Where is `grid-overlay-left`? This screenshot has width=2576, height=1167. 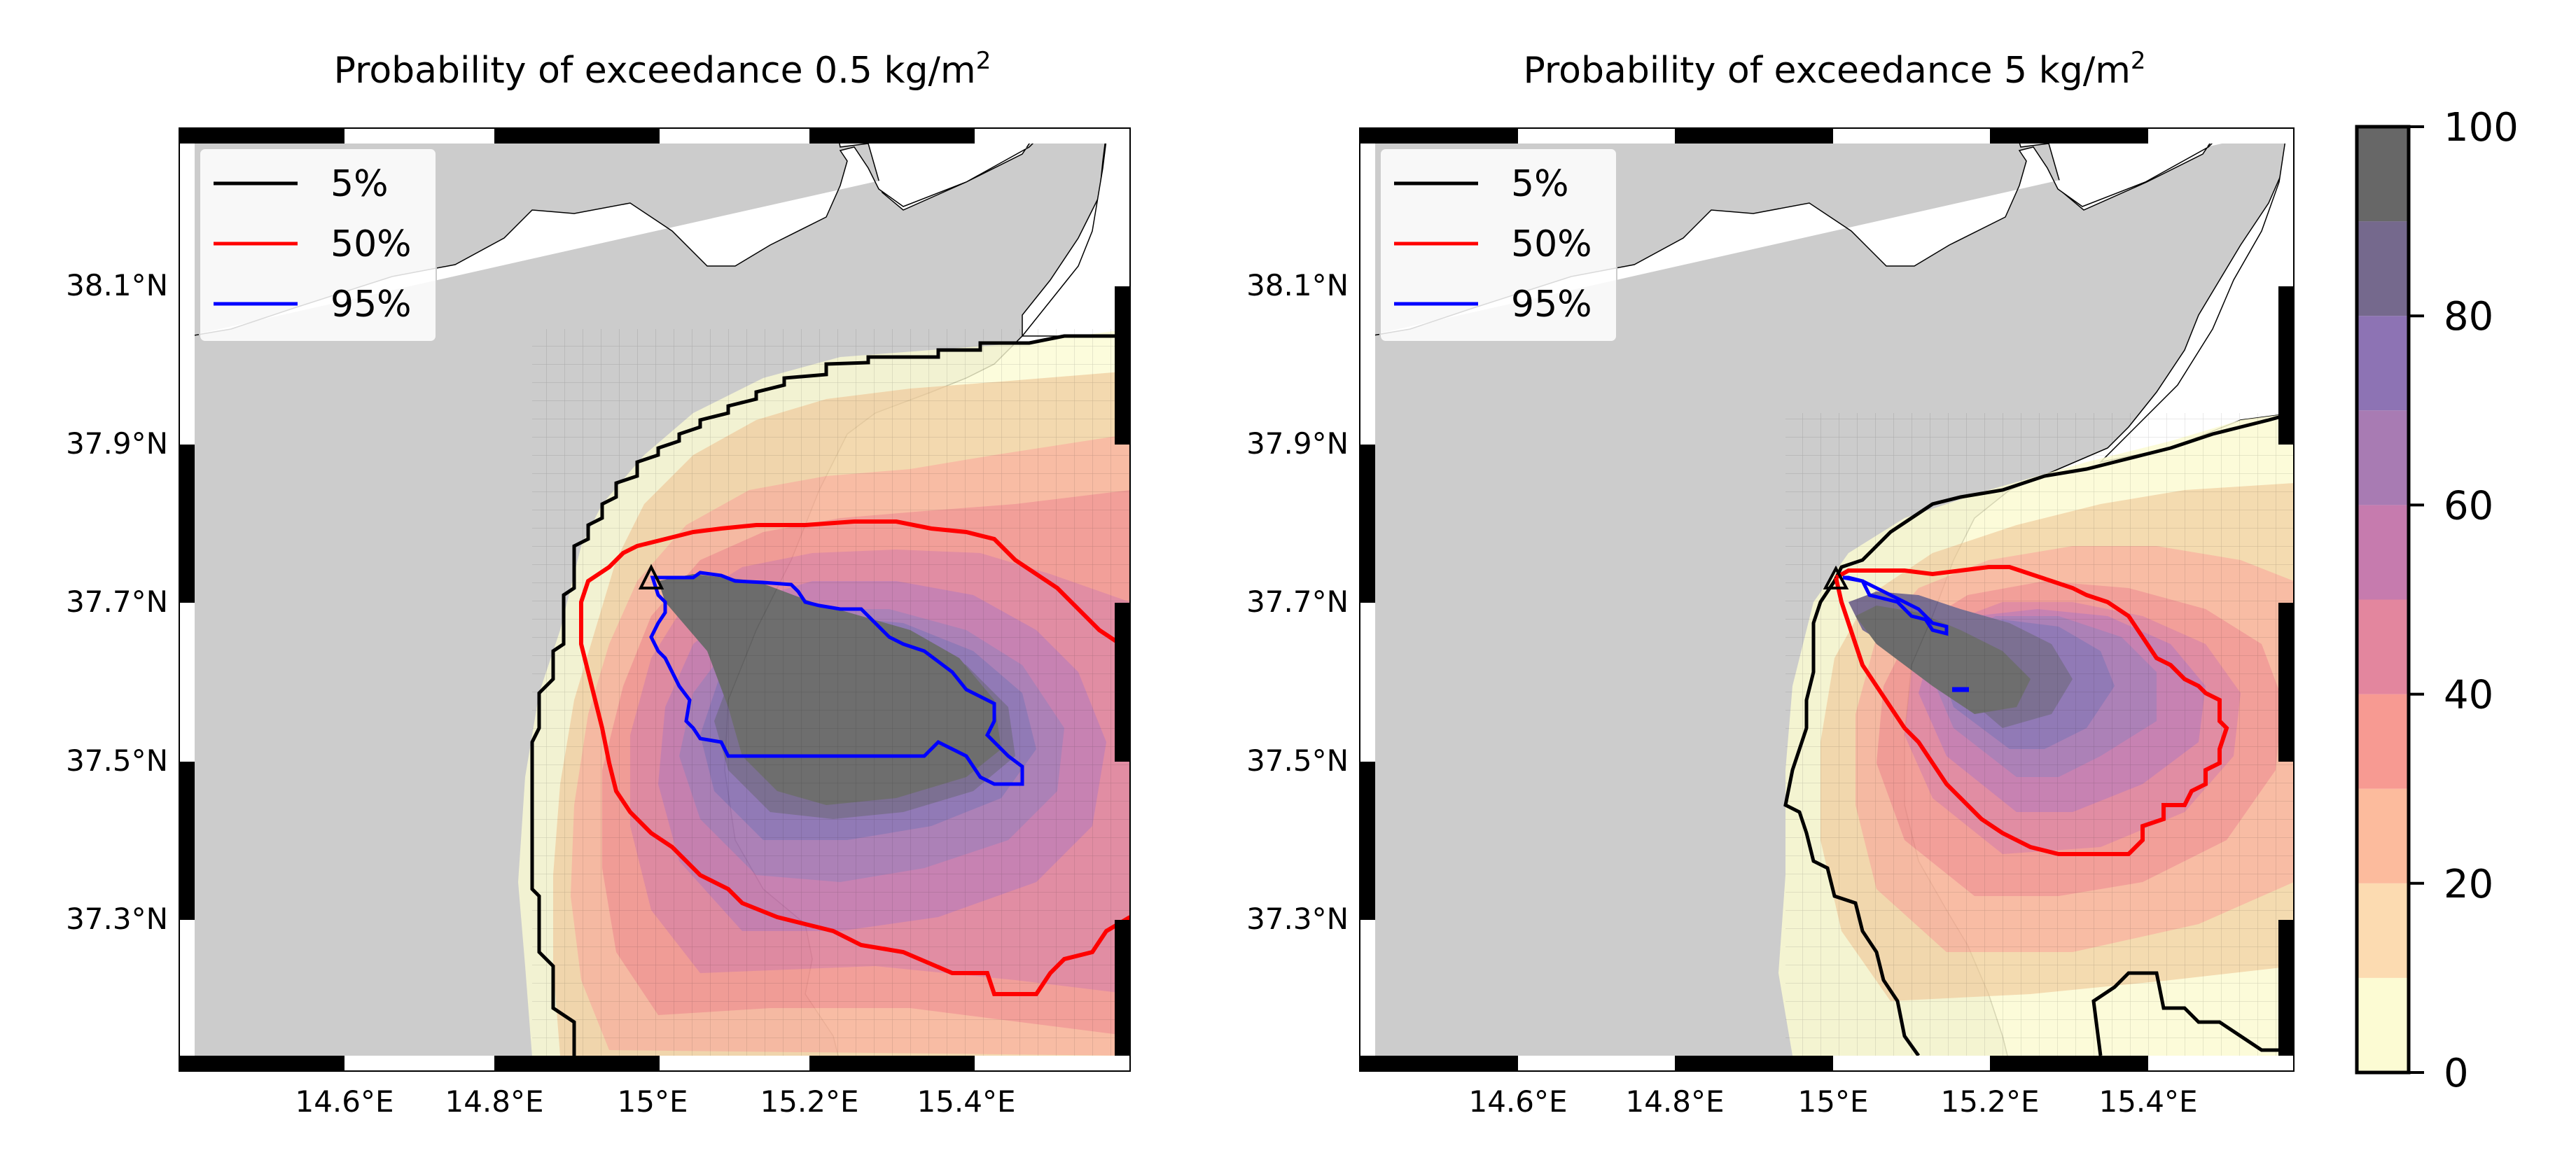 grid-overlay-left is located at coordinates (833, 693).